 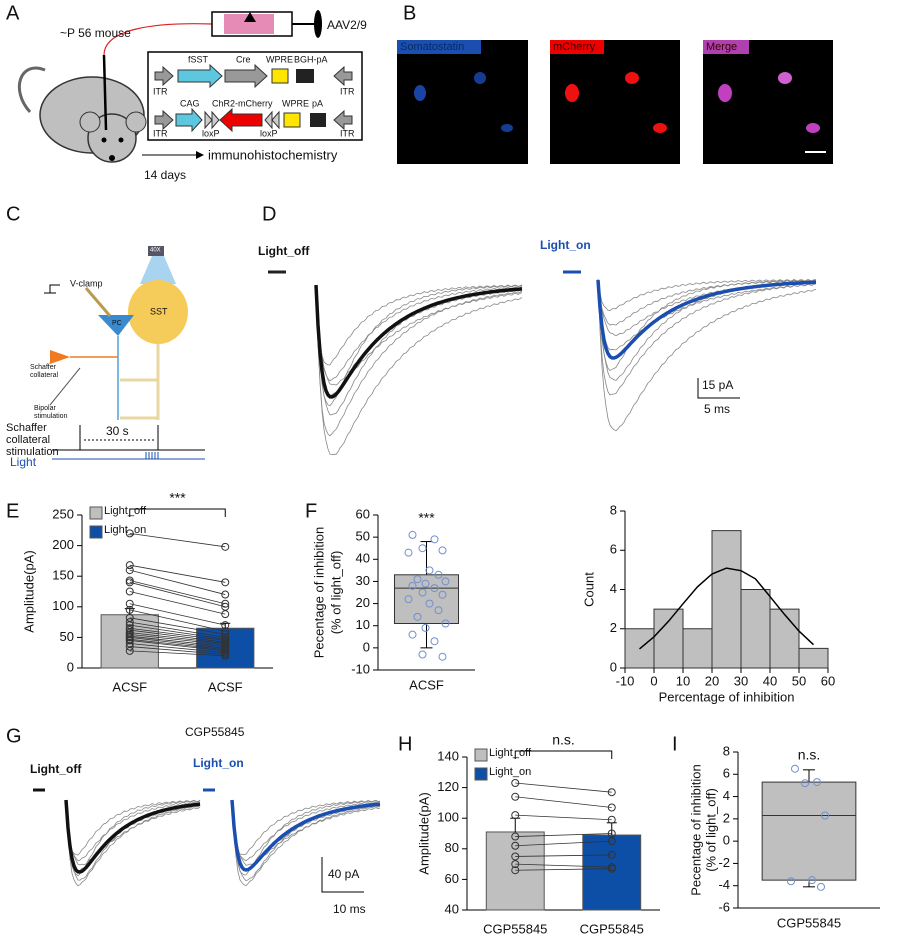 What do you see at coordinates (409, 13) in the screenshot?
I see `panel-label: B` at bounding box center [409, 13].